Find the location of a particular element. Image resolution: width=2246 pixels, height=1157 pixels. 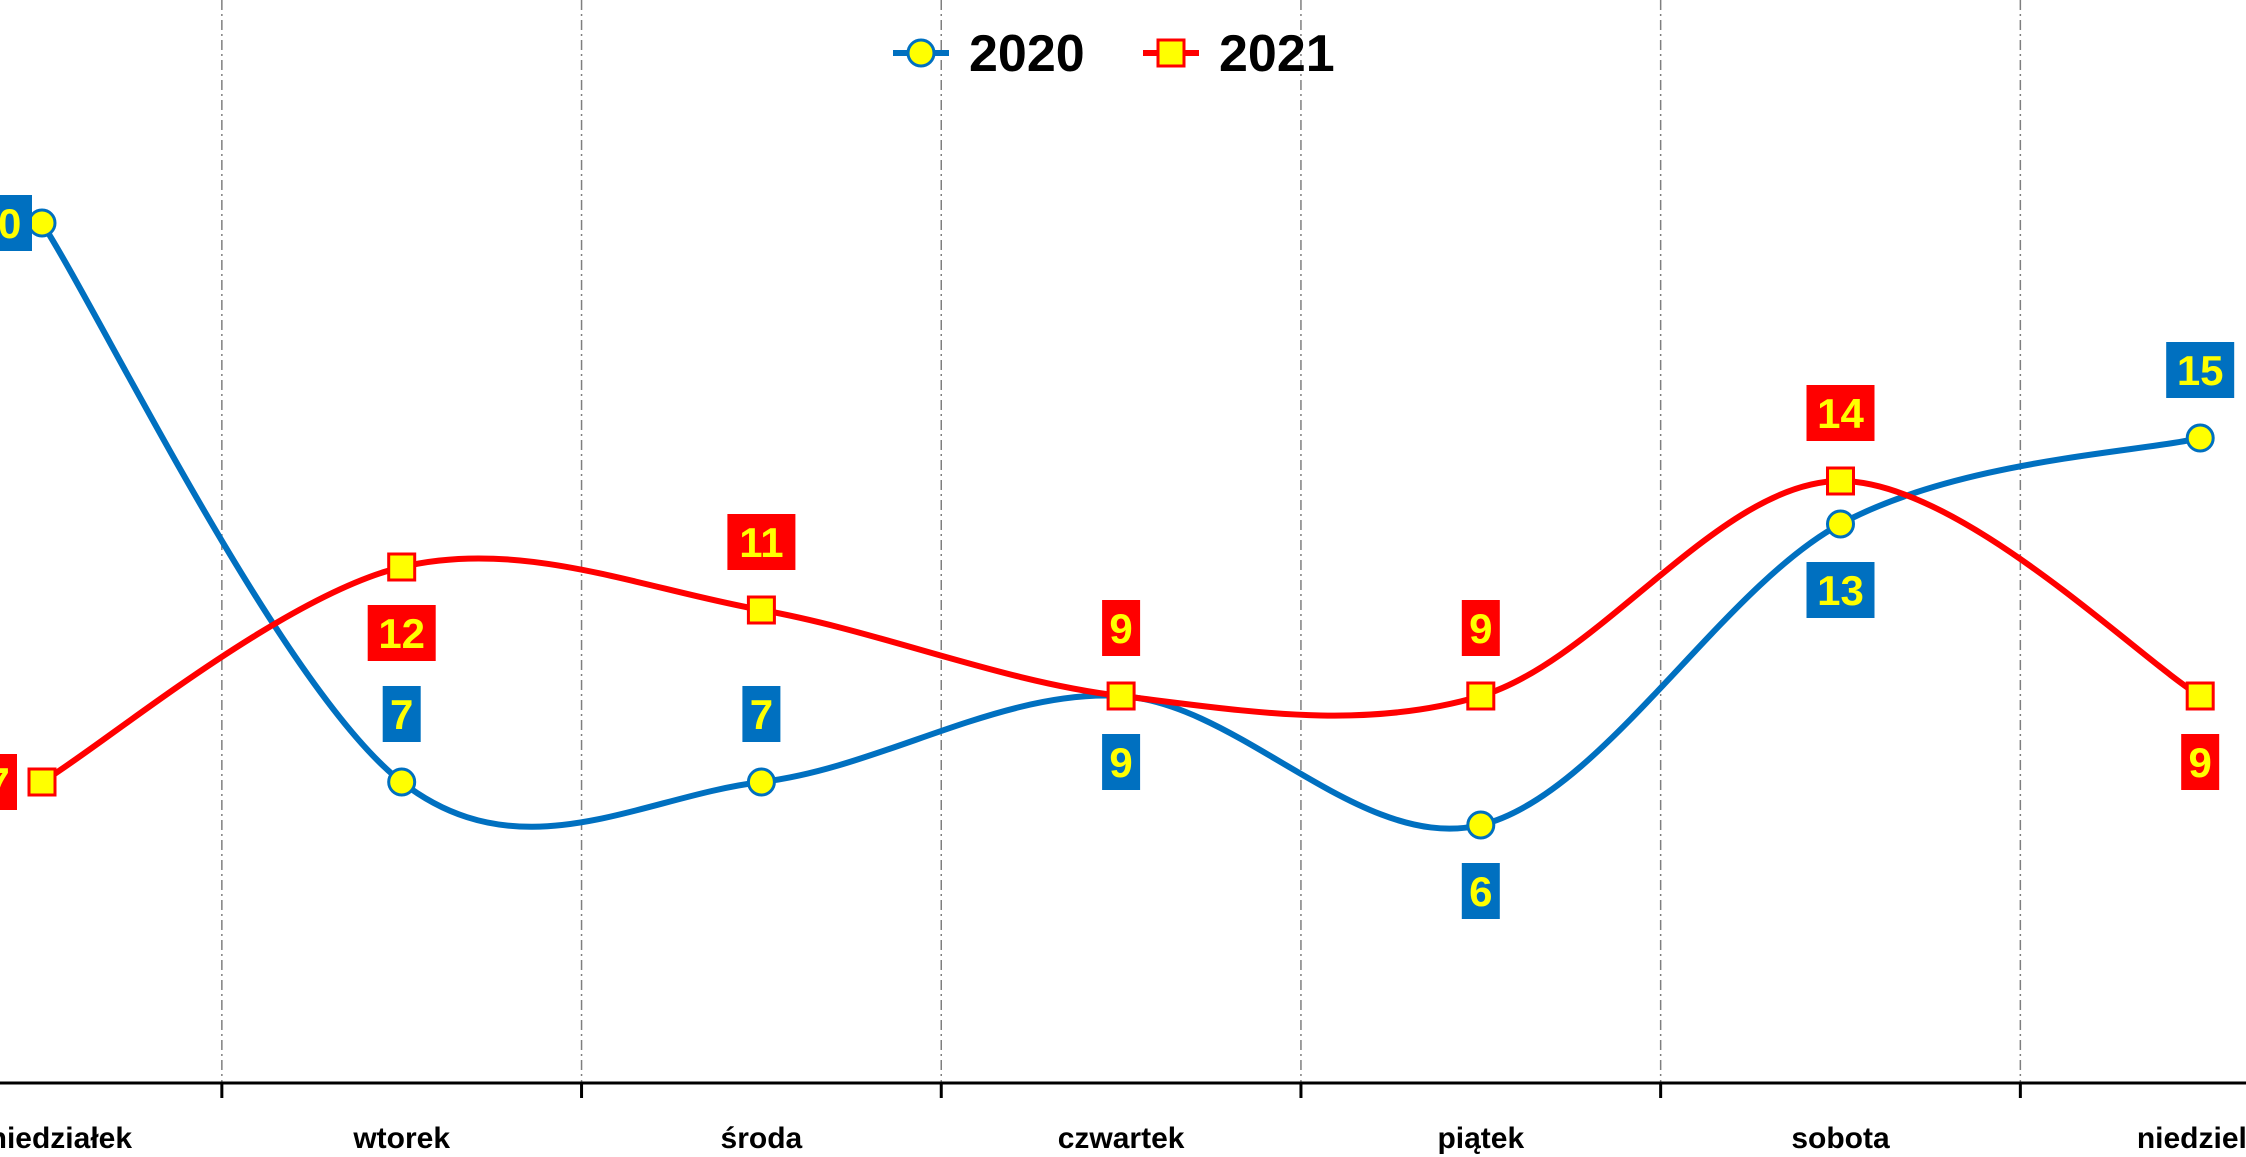

data-label: 14 is located at coordinates (1840, 413).